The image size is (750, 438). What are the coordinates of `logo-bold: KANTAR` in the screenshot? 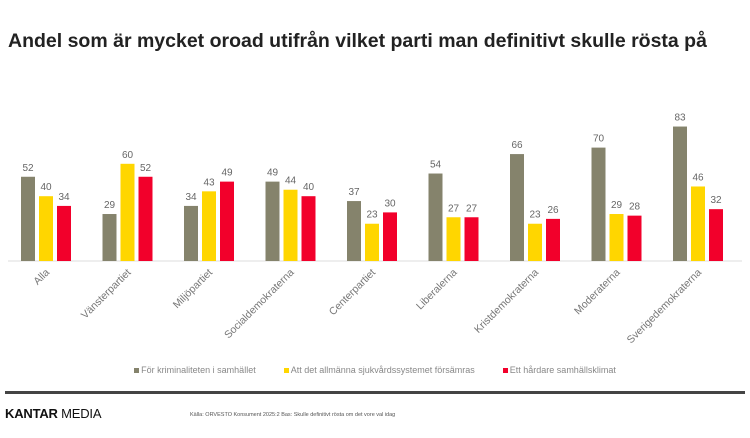 It's located at (31, 413).